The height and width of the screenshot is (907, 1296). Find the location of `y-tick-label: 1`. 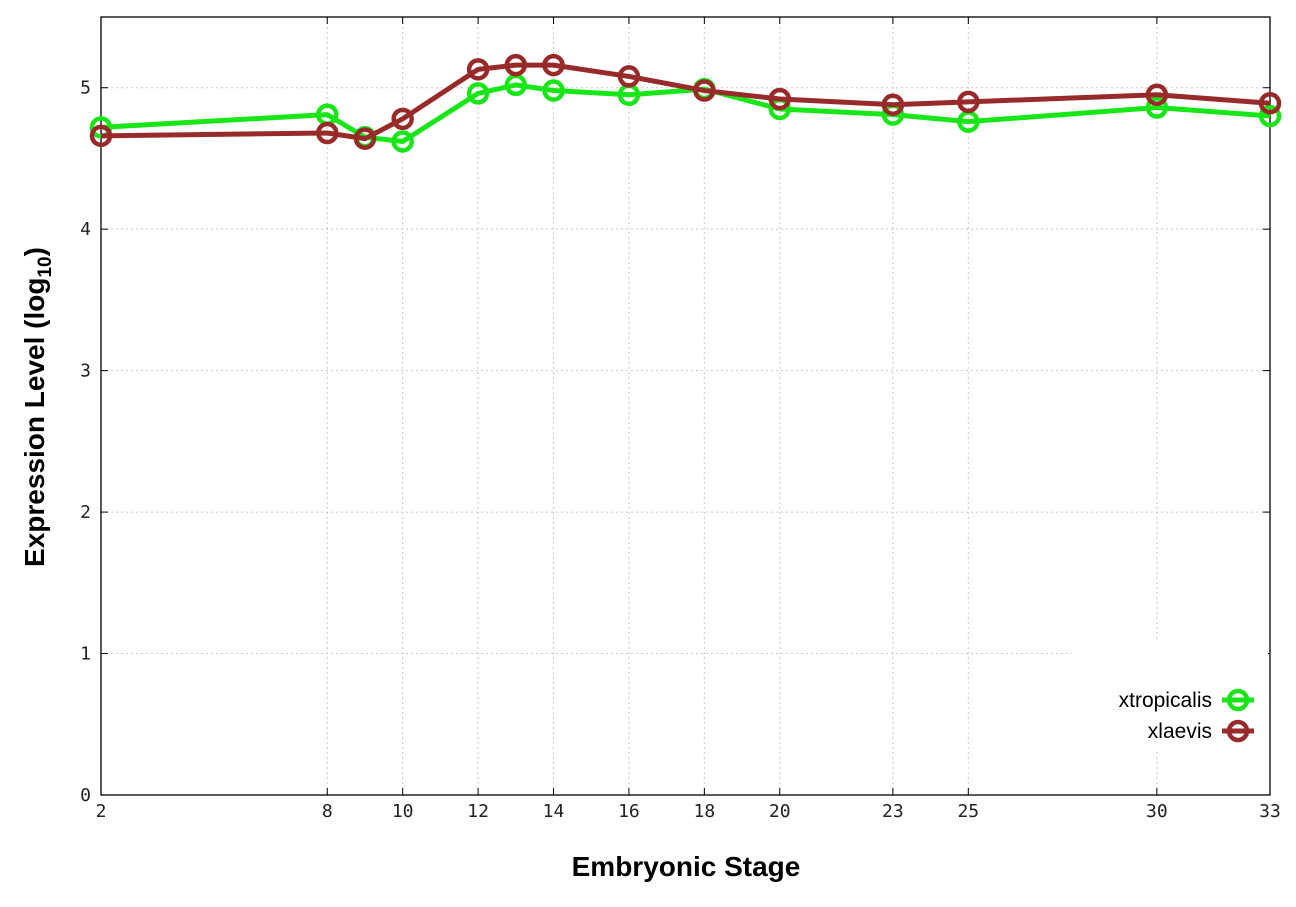

y-tick-label: 1 is located at coordinates (85, 654).